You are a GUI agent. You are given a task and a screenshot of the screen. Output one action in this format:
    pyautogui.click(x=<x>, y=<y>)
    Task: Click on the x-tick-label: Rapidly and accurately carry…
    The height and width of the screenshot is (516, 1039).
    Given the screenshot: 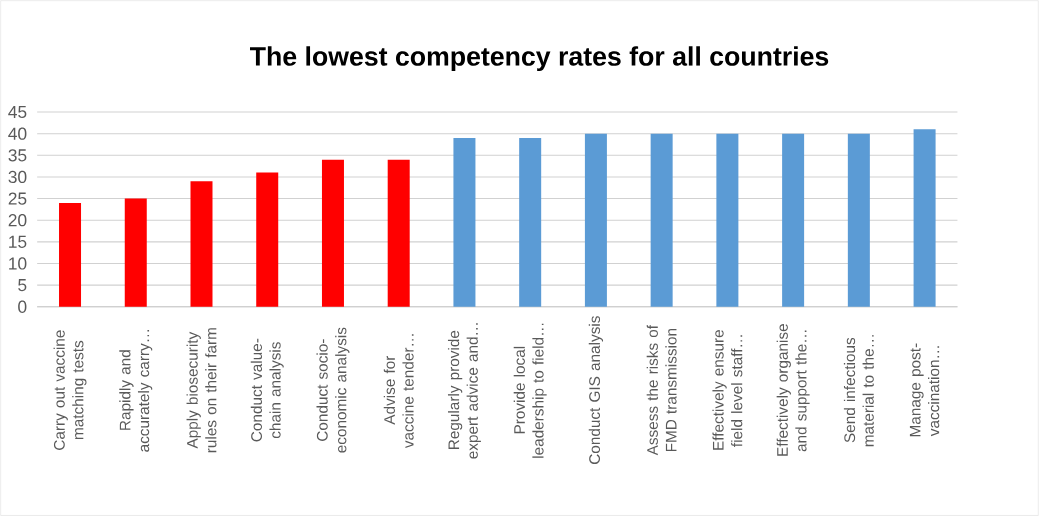 What is the action you would take?
    pyautogui.click(x=136, y=390)
    